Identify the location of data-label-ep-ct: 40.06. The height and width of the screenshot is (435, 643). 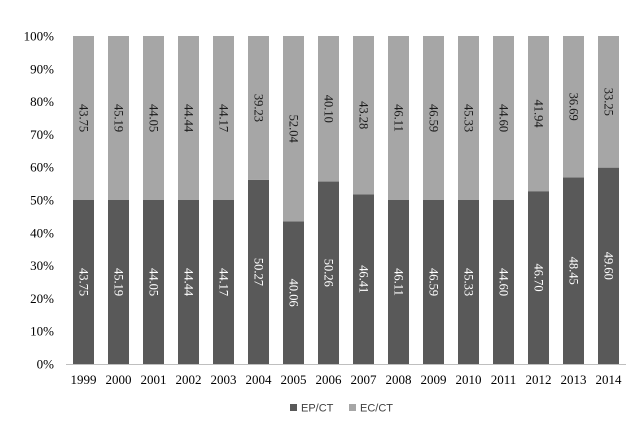
(294, 293).